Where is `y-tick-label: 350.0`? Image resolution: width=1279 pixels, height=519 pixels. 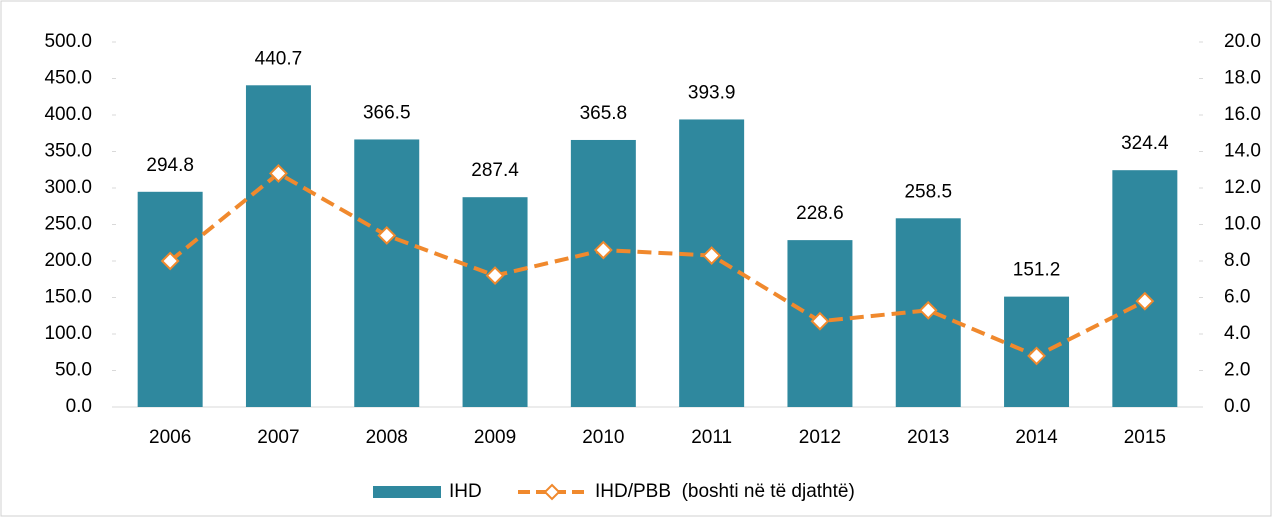
y-tick-label: 350.0 is located at coordinates (68, 151).